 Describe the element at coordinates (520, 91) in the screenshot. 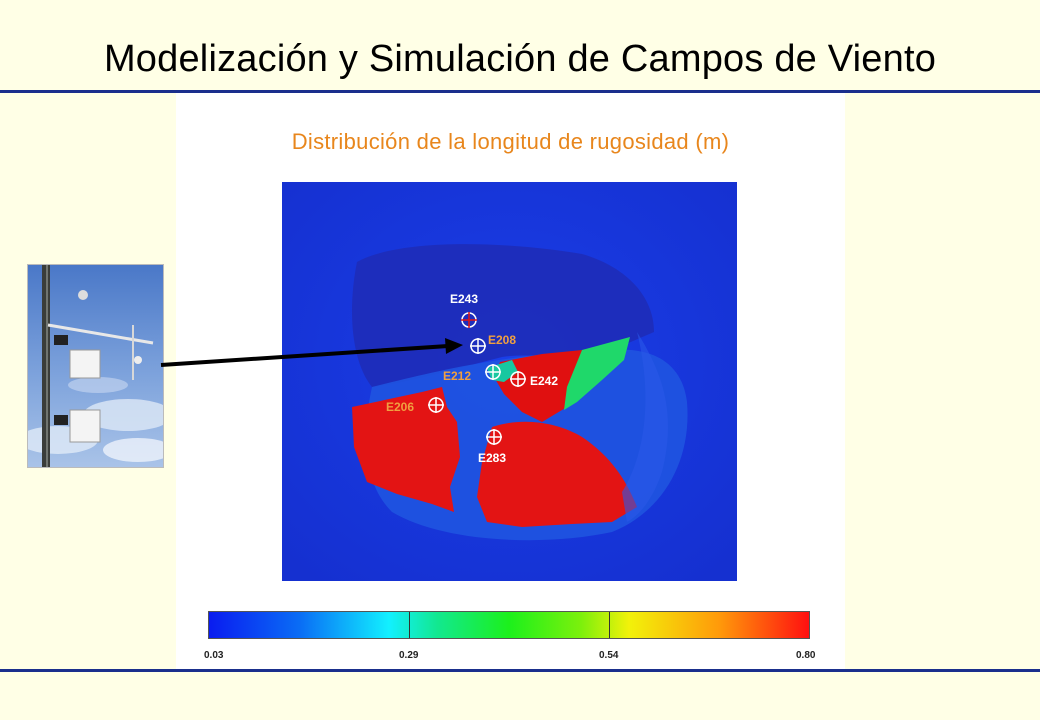

I see `top-divider` at that location.